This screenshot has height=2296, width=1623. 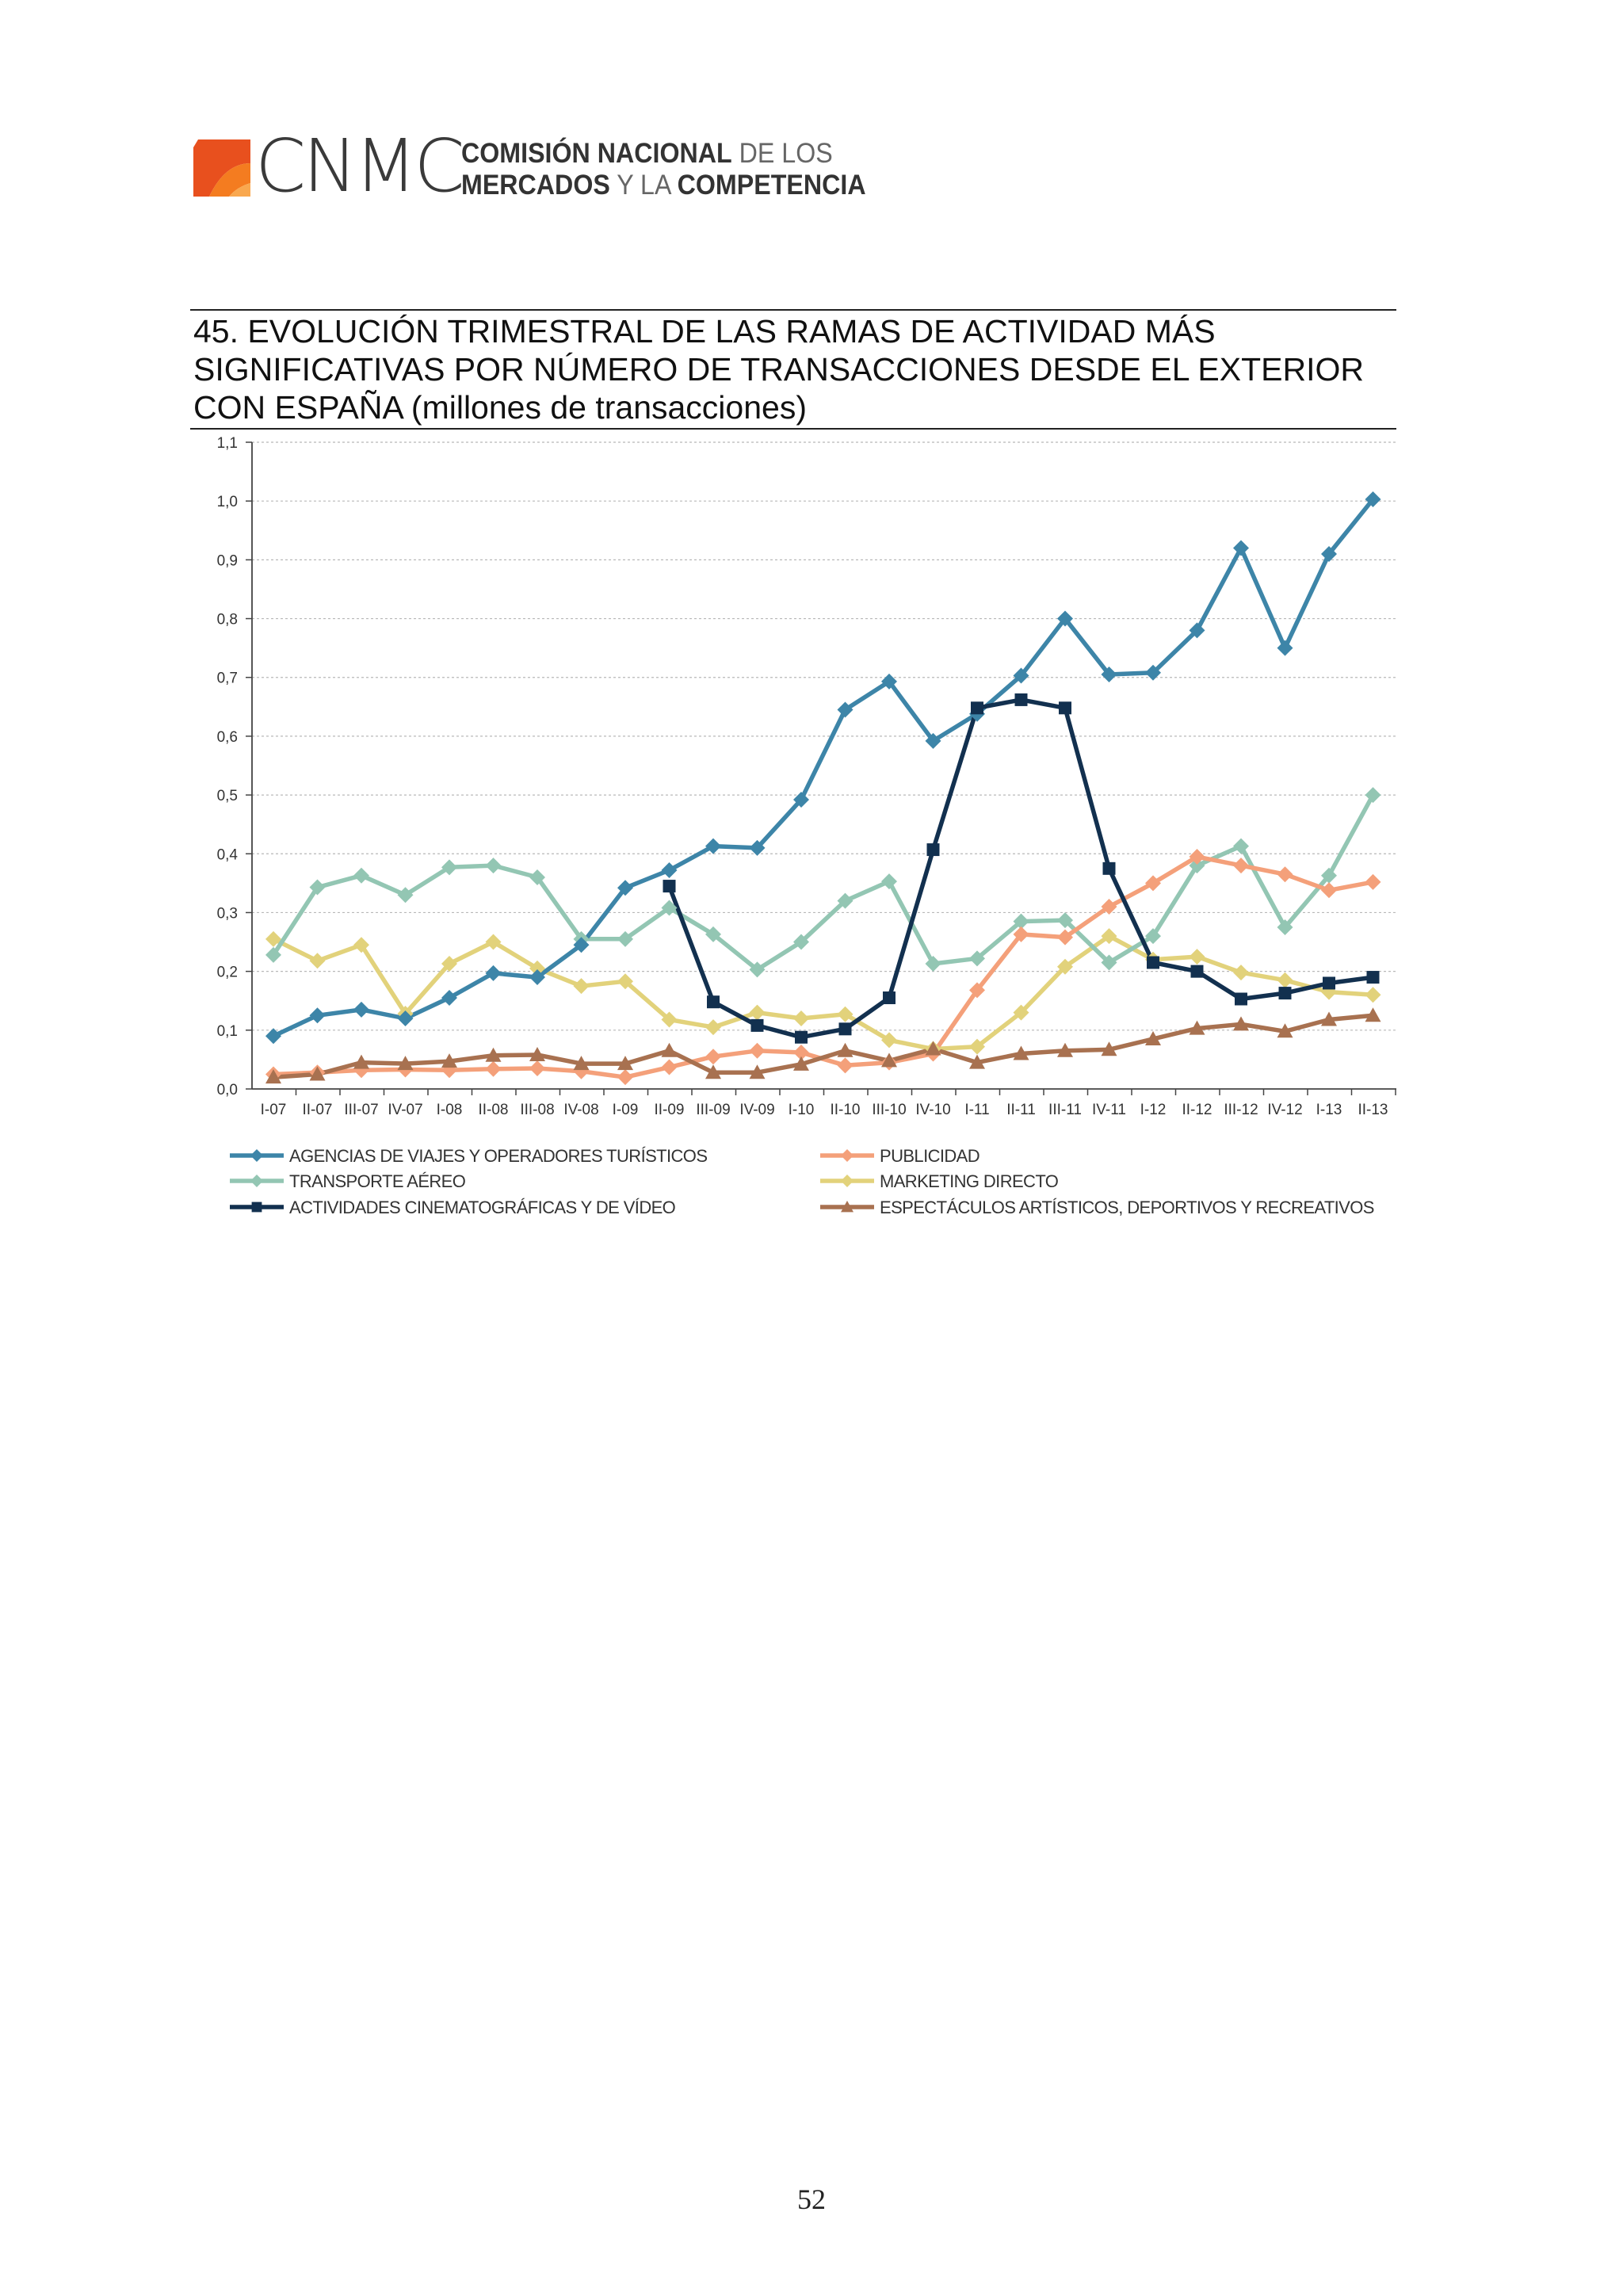 What do you see at coordinates (227, 620) in the screenshot?
I see `y-tick-label: 0,8` at bounding box center [227, 620].